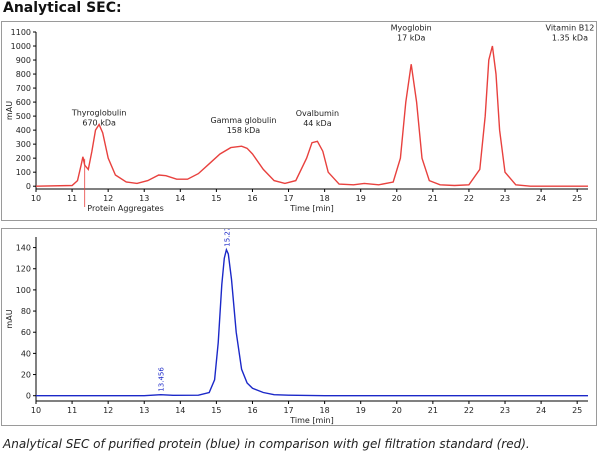 The width and height of the screenshot is (600, 457). What do you see at coordinates (23, 88) in the screenshot?
I see `y-tick-label: 700` at bounding box center [23, 88].